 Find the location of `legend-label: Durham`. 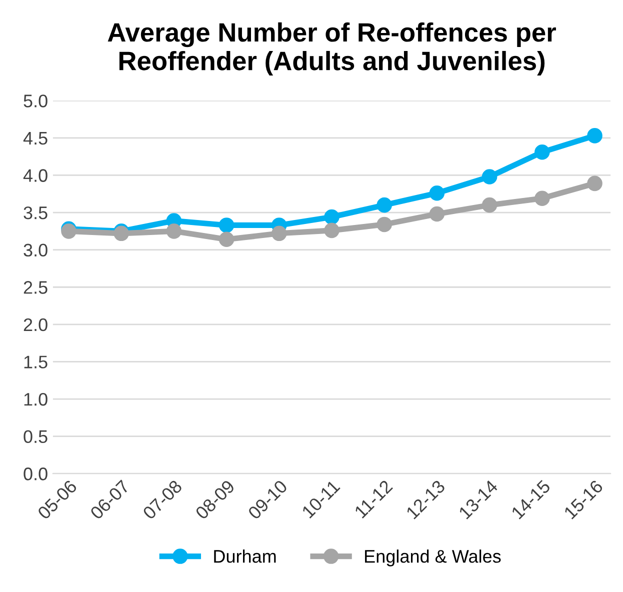

legend-label: Durham is located at coordinates (245, 556).